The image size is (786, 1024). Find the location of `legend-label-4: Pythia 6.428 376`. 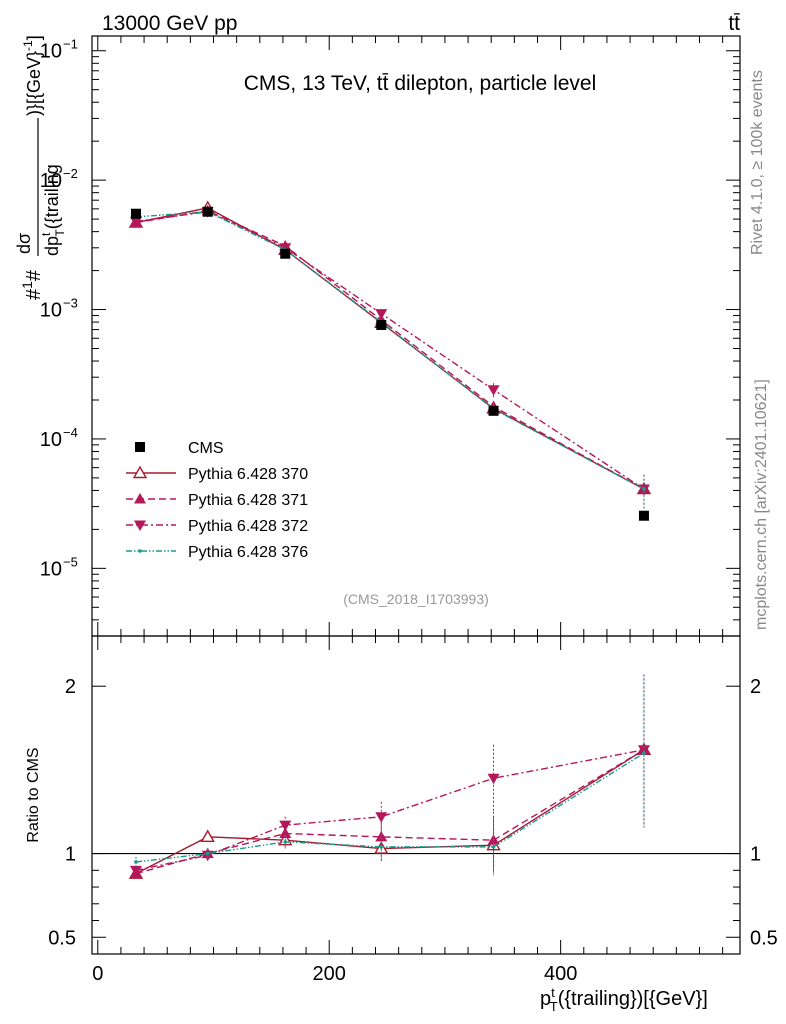

legend-label-4: Pythia 6.428 376 is located at coordinates (248, 552).